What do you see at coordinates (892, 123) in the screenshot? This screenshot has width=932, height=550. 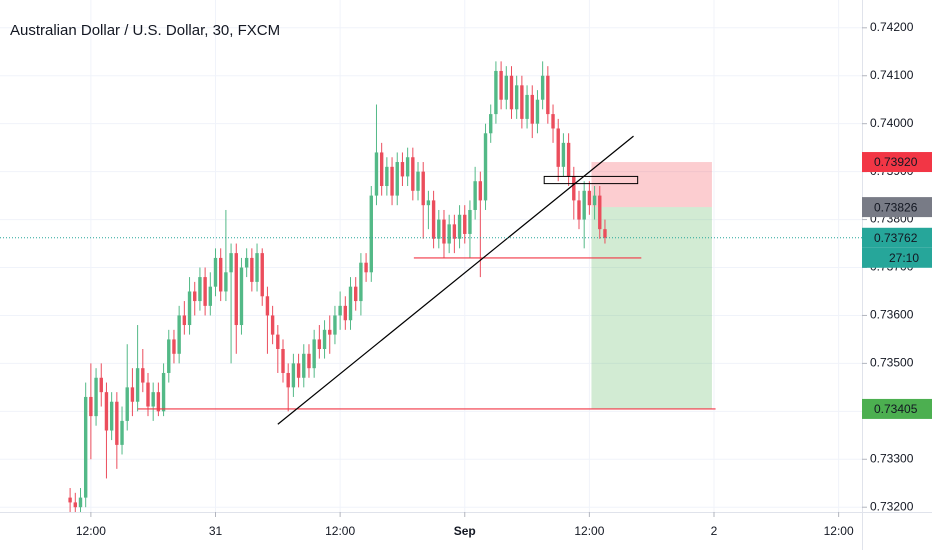 I see `y-tick-label: 0.74000` at bounding box center [892, 123].